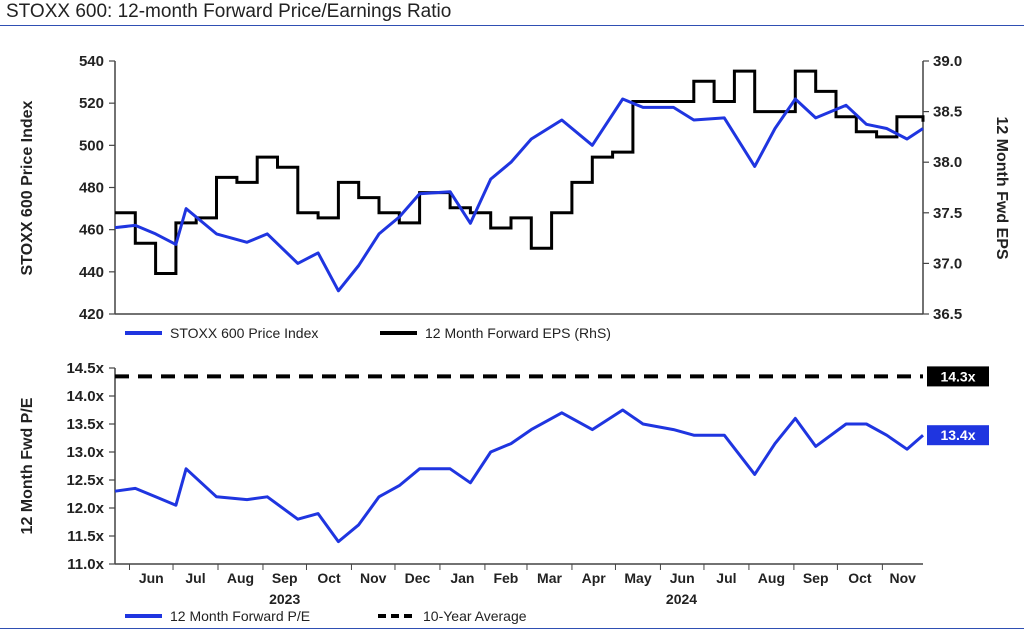 Image resolution: width=1024 pixels, height=632 pixels. I want to click on y2-tick-label: 37.5, so click(947, 213).